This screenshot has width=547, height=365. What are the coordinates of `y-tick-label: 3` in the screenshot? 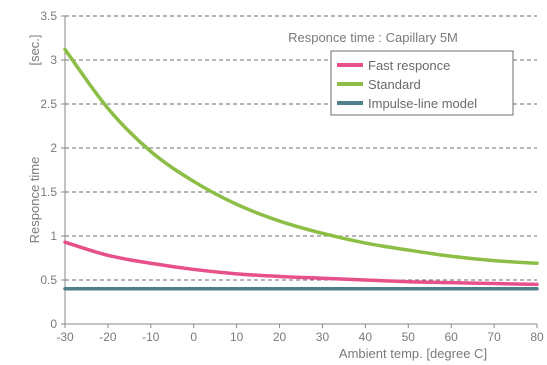 It's located at (53, 60).